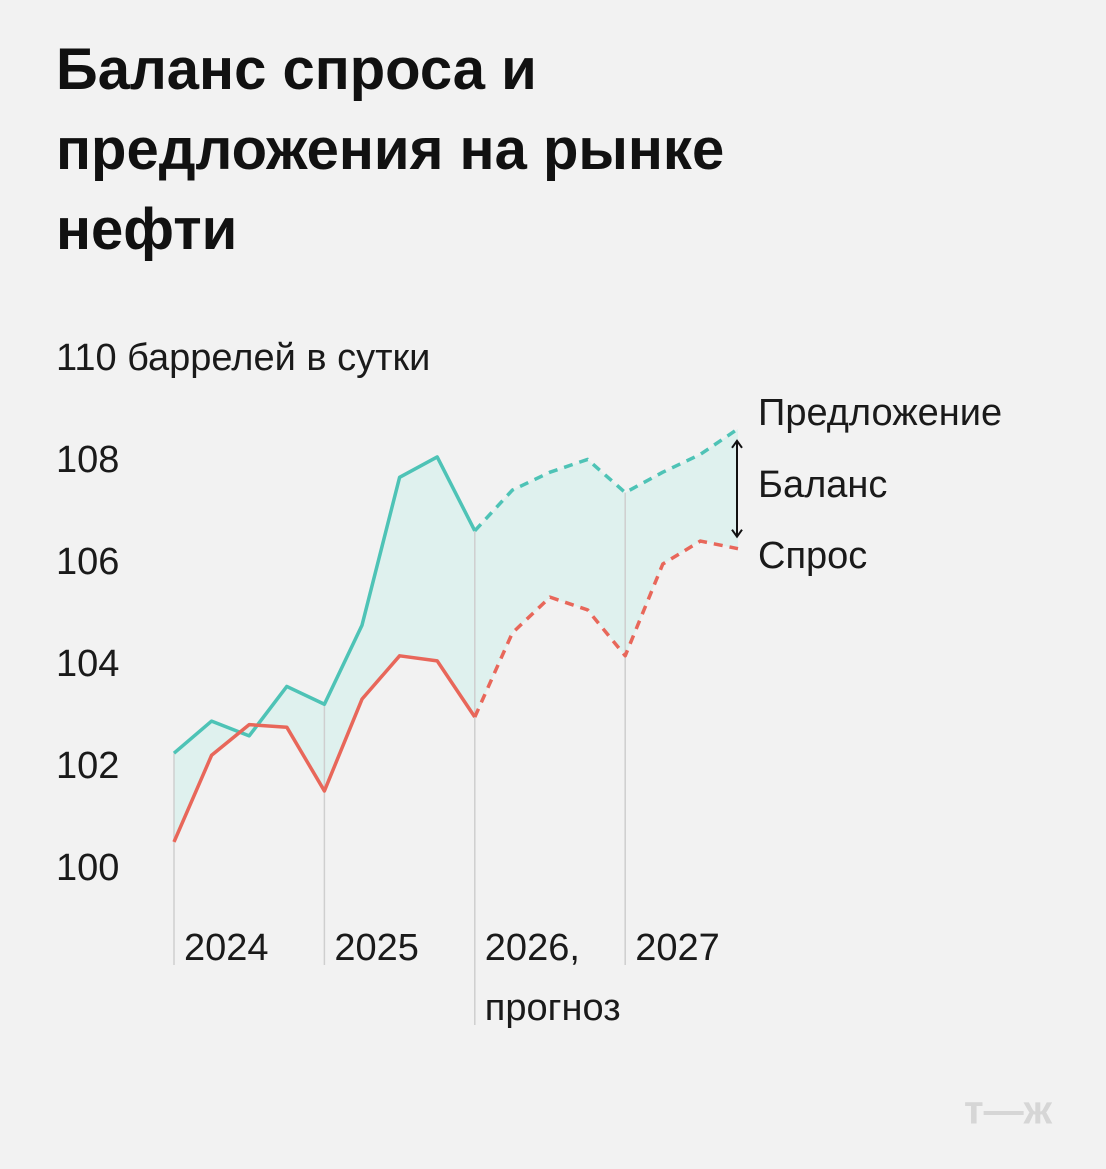  I want to click on y-tick-label: 110 баррелей в сутки, so click(243, 358).